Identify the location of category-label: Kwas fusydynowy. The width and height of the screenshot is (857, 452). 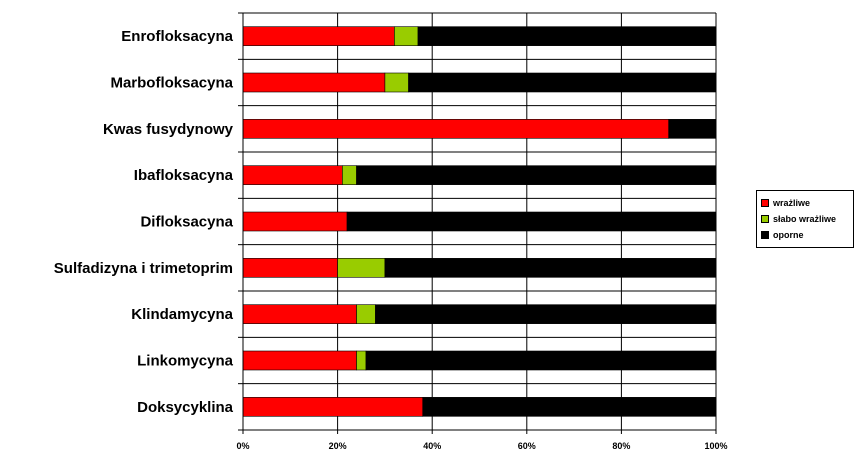
(168, 129).